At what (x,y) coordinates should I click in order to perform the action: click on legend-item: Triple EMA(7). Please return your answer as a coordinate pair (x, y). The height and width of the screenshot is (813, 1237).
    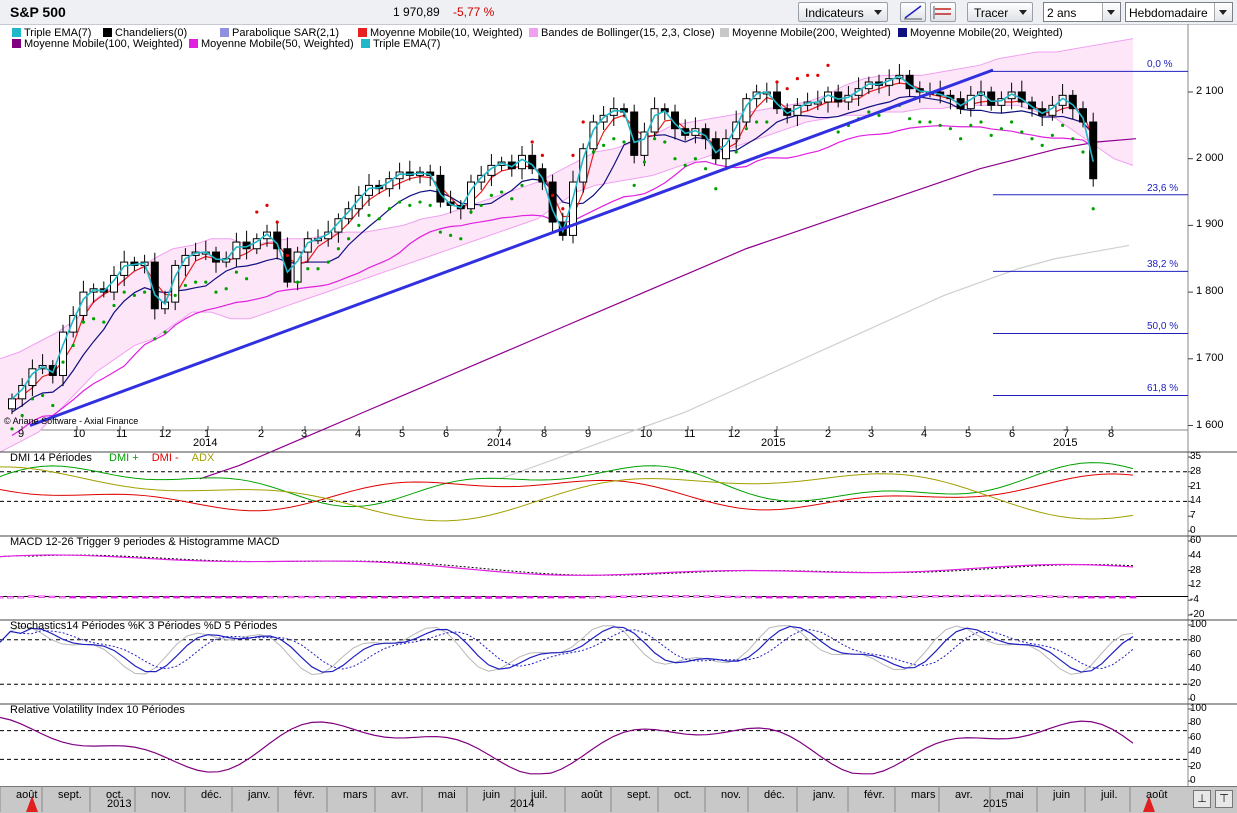
    Looking at the image, I should click on (400, 44).